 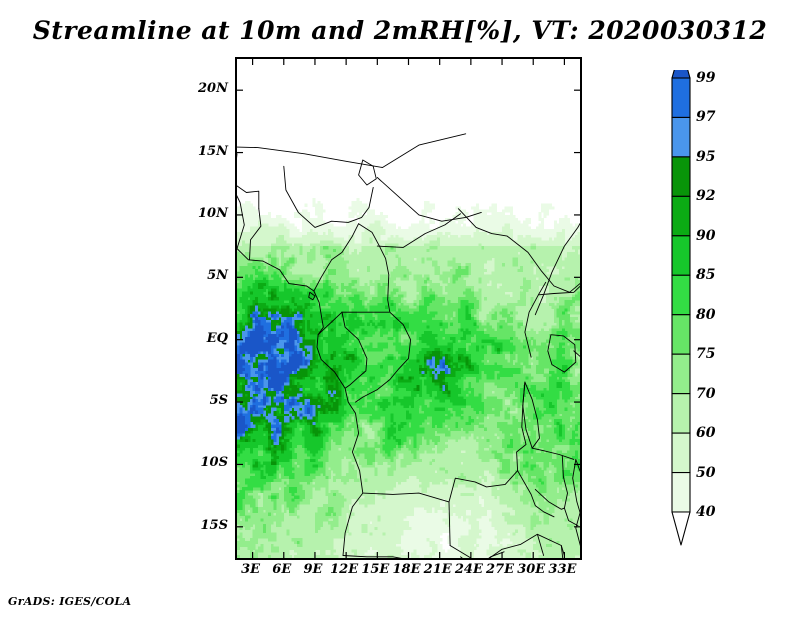 What do you see at coordinates (706, 472) in the screenshot?
I see `colorbar-tick-50: 50` at bounding box center [706, 472].